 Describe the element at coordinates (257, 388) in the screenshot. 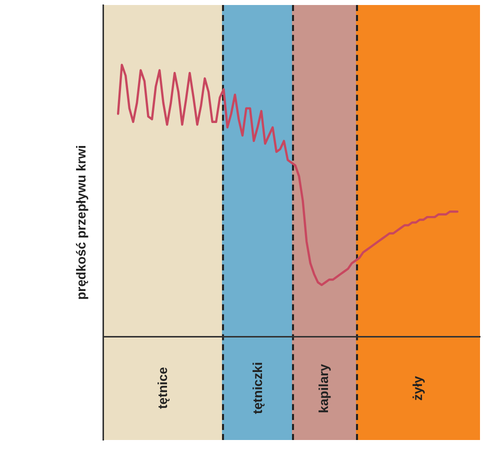

I see `text: tętniczki` at that location.